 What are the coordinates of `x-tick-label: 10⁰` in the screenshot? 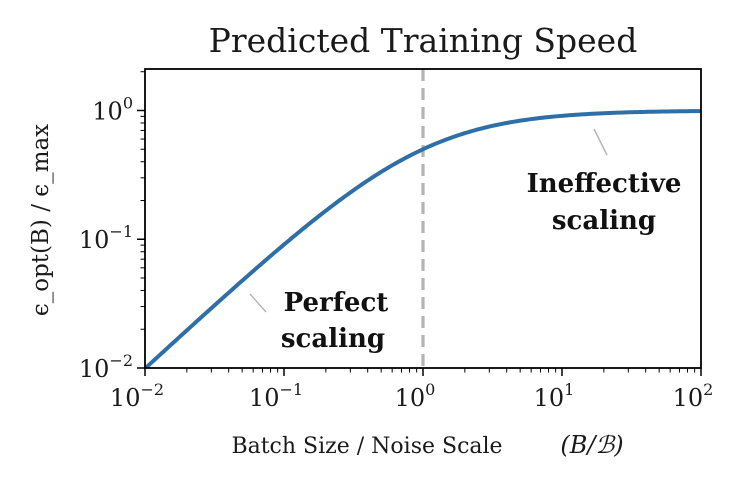 It's located at (415, 396).